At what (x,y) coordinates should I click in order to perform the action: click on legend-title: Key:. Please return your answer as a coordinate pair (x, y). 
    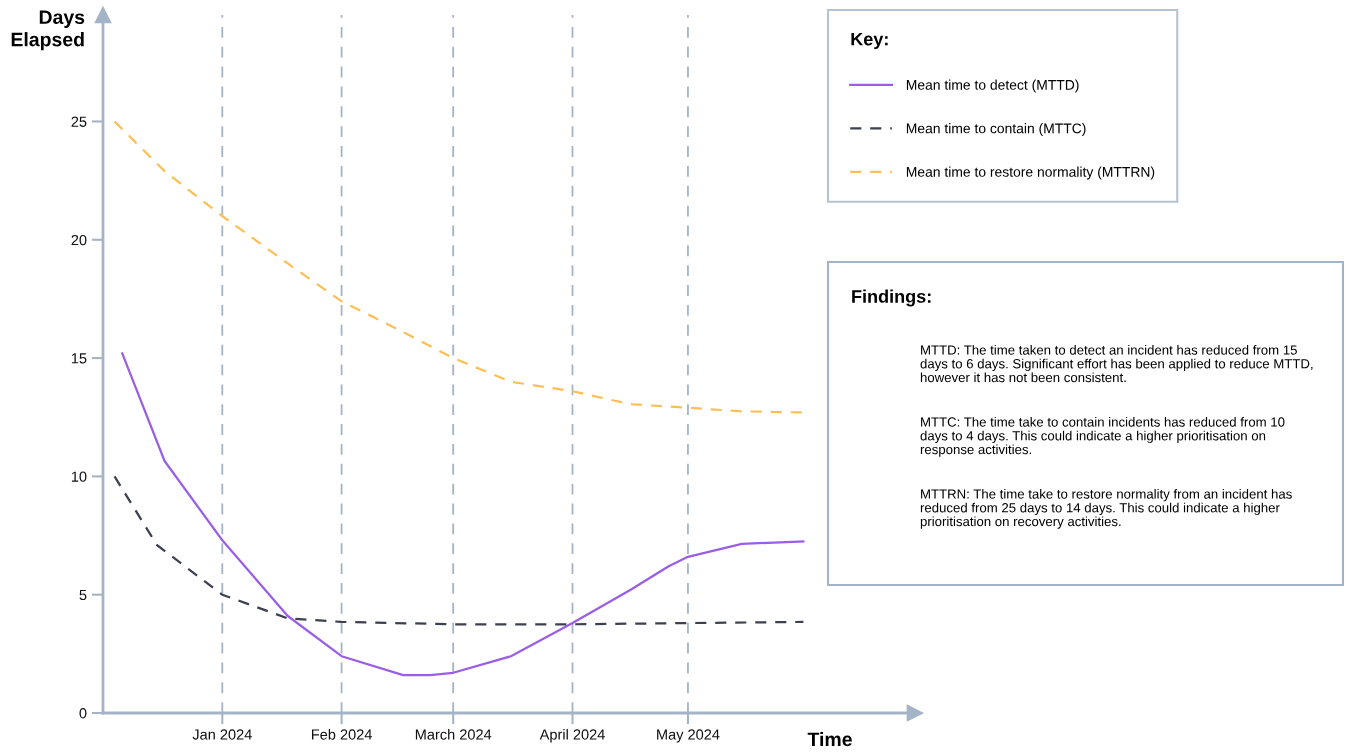
    Looking at the image, I should click on (869, 41).